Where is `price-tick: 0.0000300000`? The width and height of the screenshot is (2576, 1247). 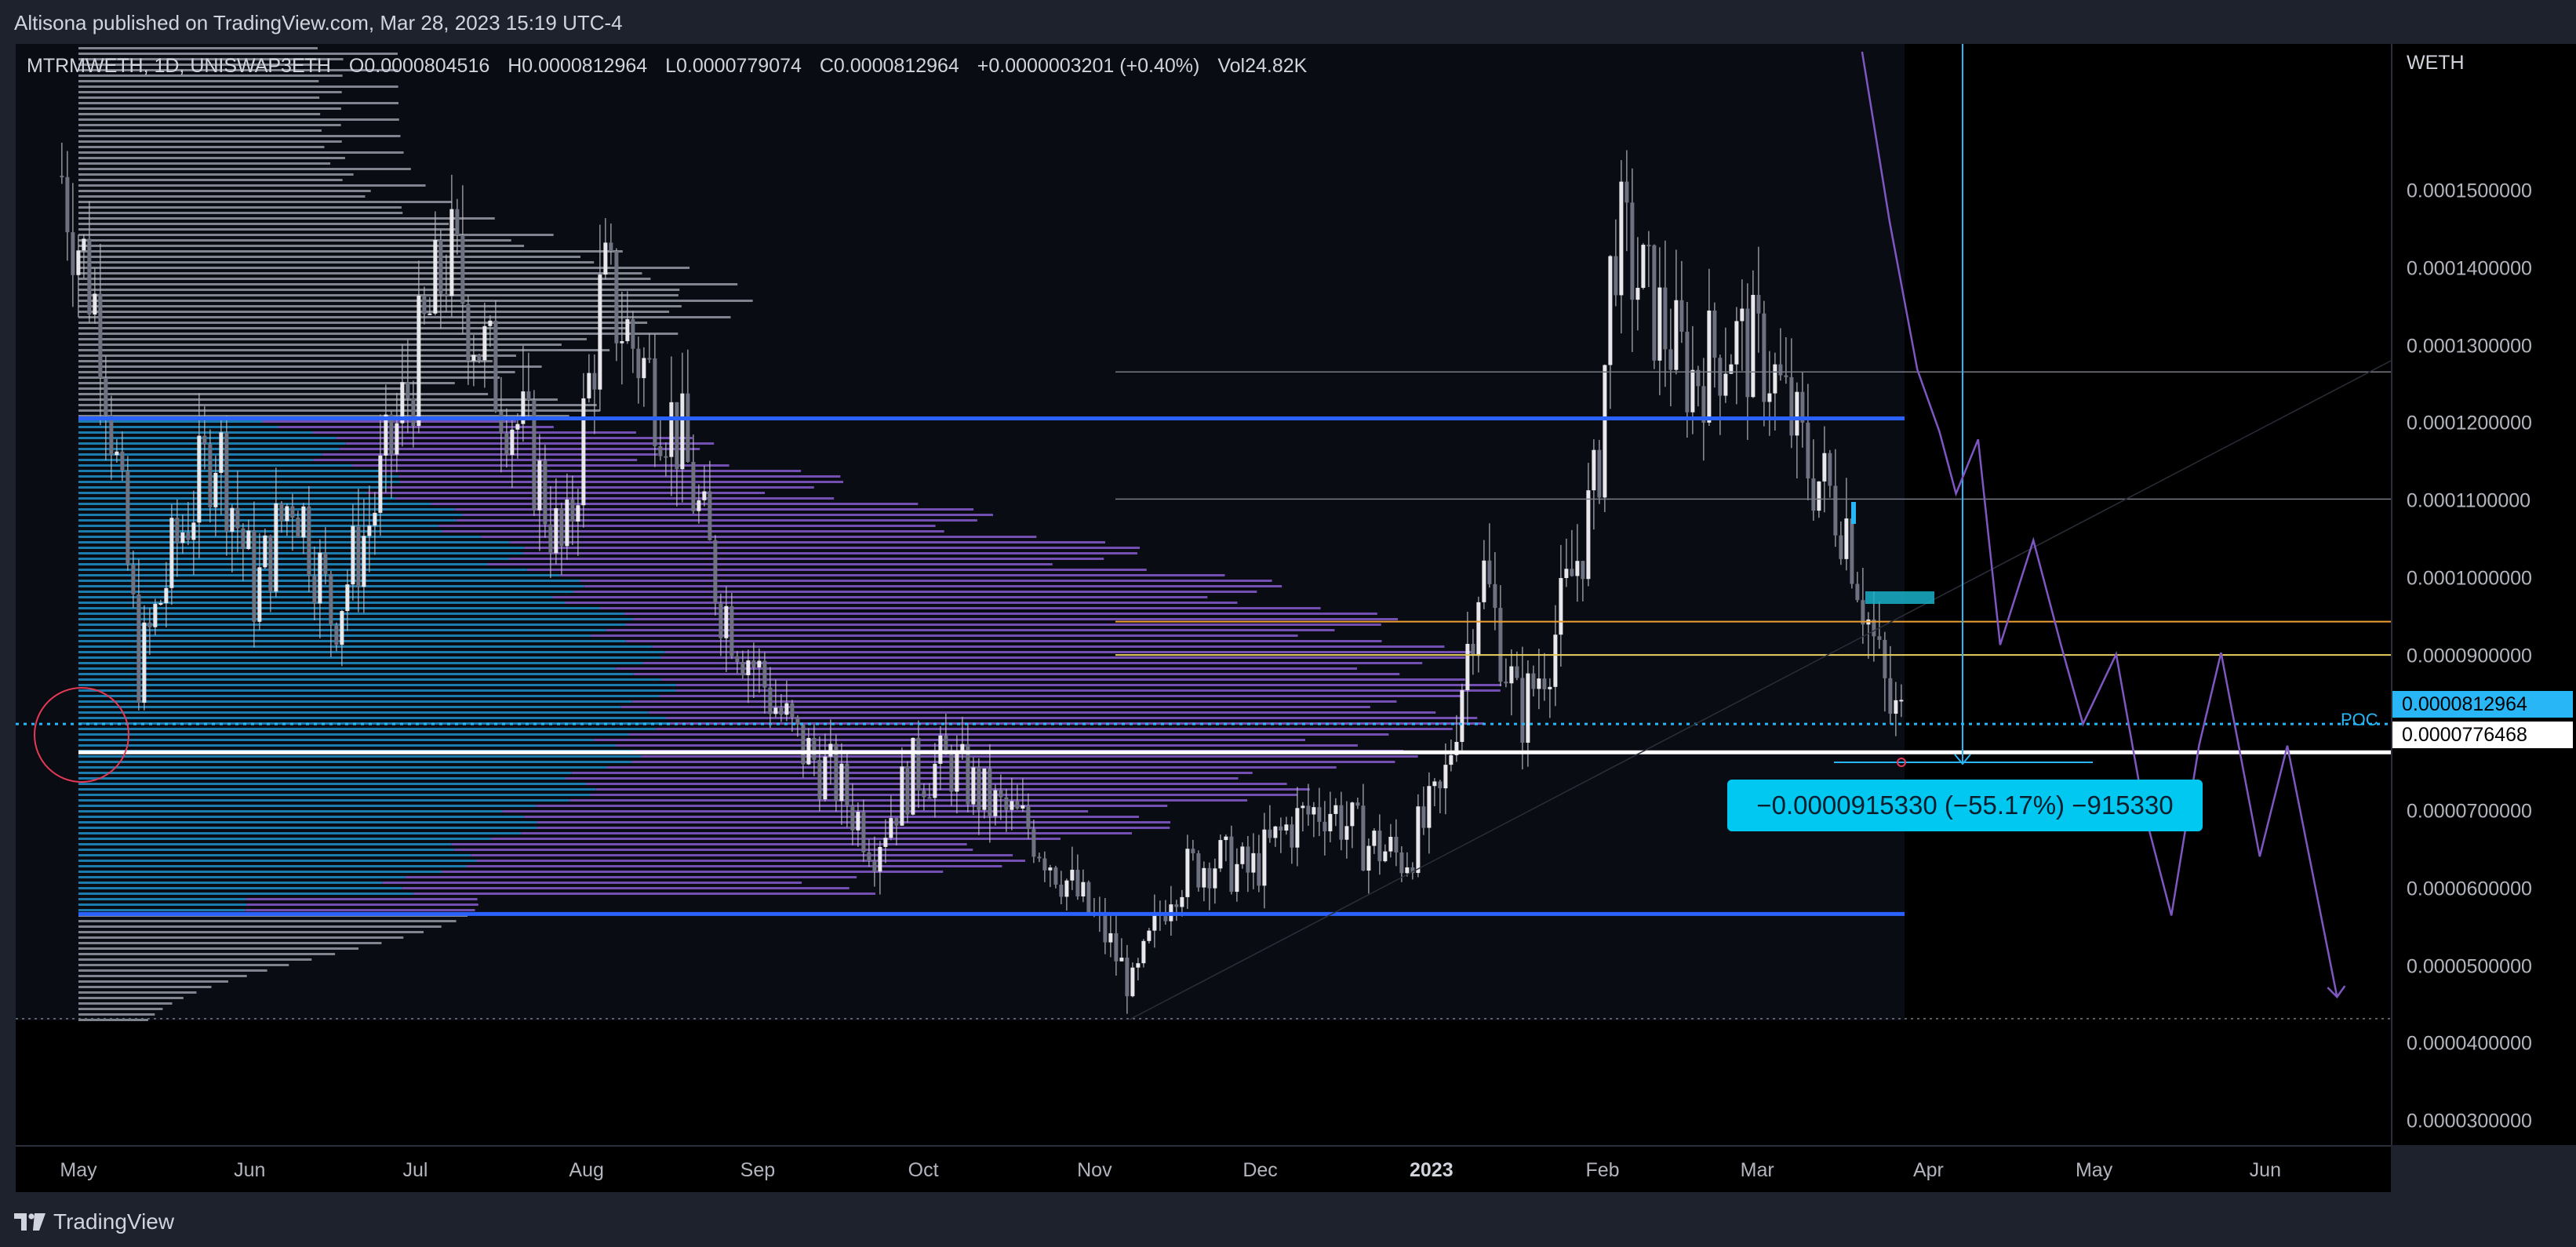
price-tick: 0.0000300000 is located at coordinates (2469, 1121).